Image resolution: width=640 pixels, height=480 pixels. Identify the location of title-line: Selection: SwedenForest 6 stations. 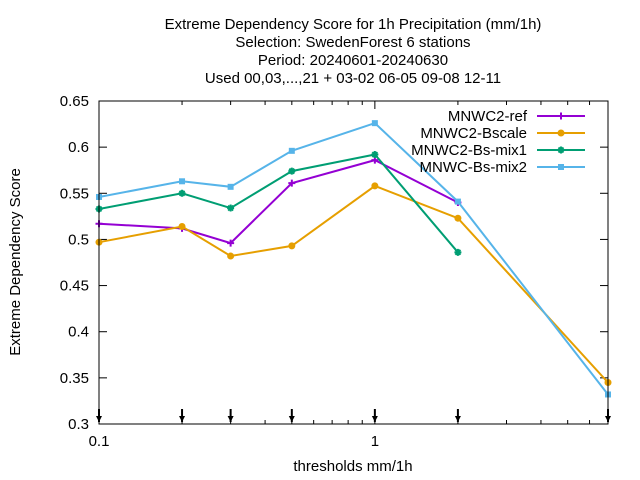
(352, 42).